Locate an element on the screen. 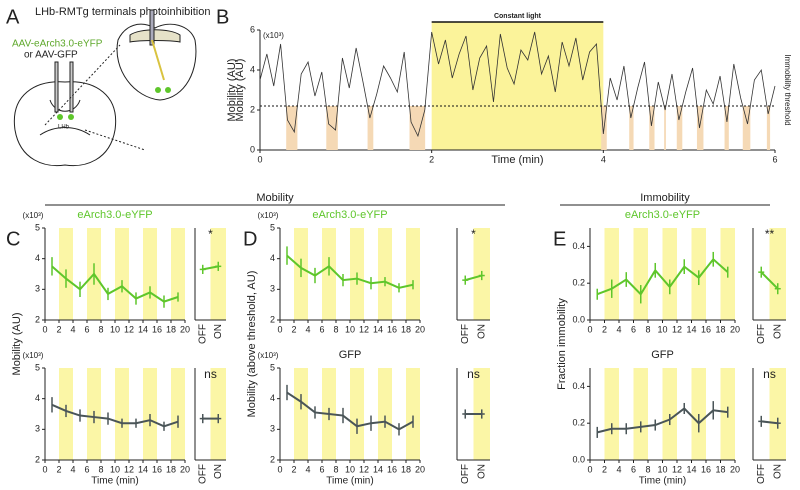  threshold-label: Immobility threshold is located at coordinates (787, 89).